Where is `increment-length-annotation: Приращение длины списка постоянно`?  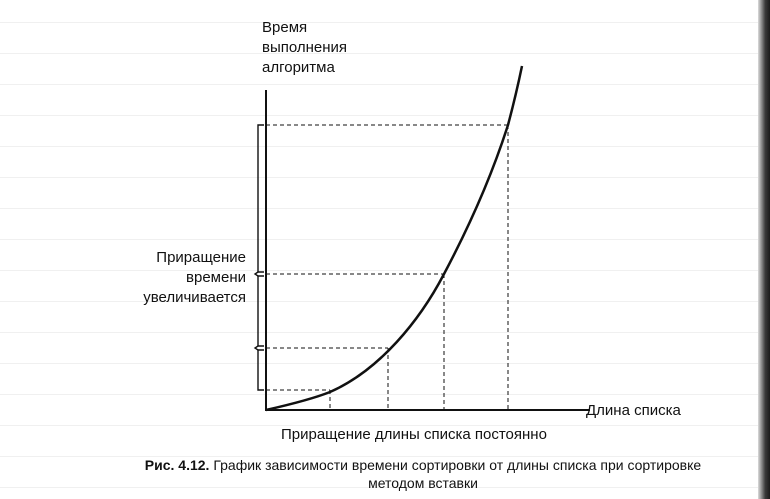
increment-length-annotation: Приращение длины списка постоянно is located at coordinates (414, 434).